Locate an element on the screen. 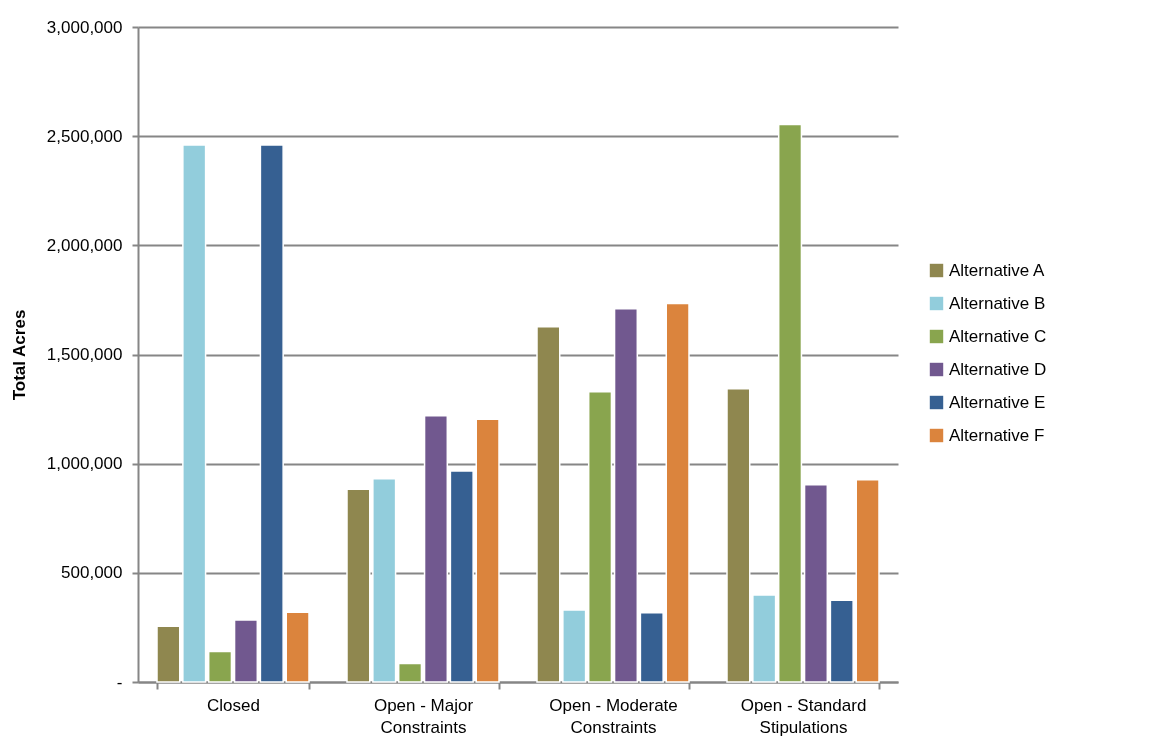 The image size is (1163, 754). legend-label: Alternative A is located at coordinates (997, 270).